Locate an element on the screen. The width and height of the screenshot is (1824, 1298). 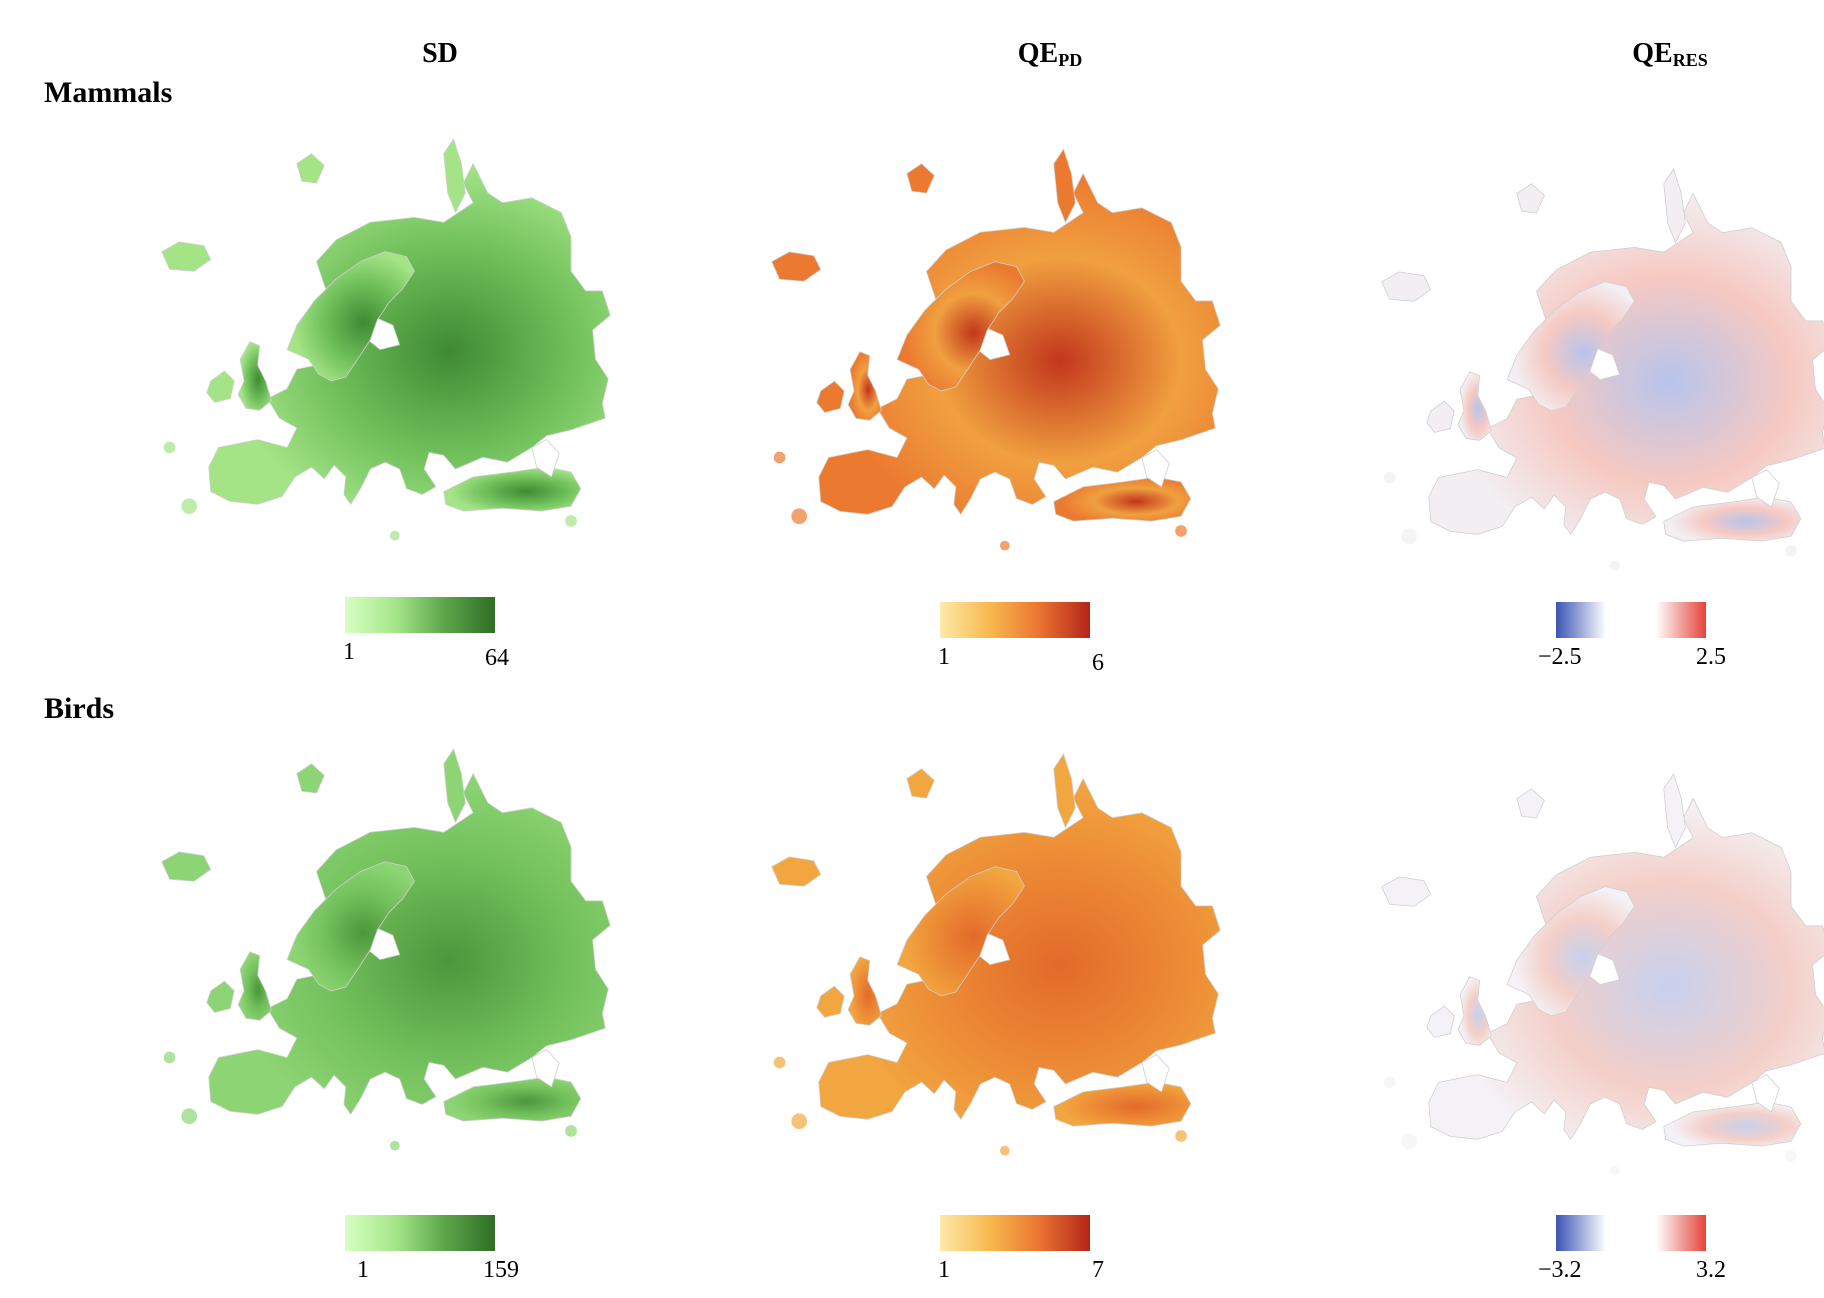
row-title-birds: Birds is located at coordinates (79, 708).